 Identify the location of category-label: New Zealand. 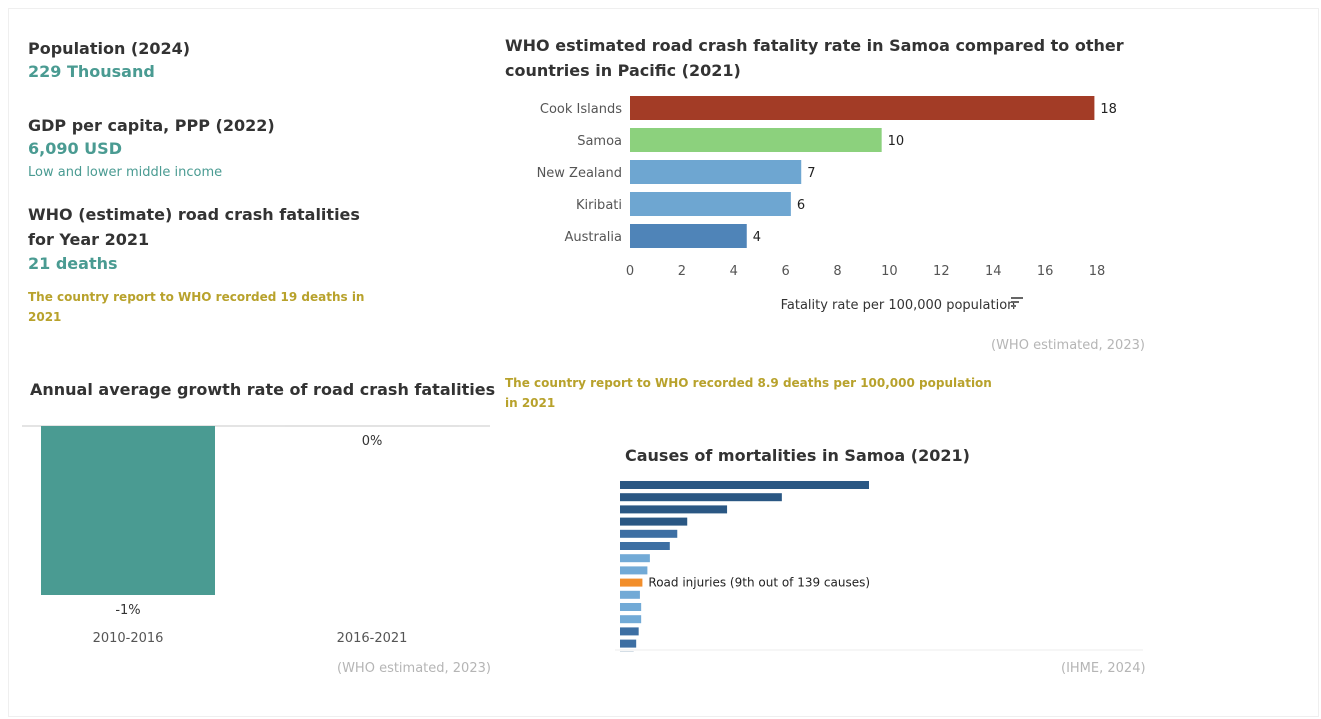
(579, 173).